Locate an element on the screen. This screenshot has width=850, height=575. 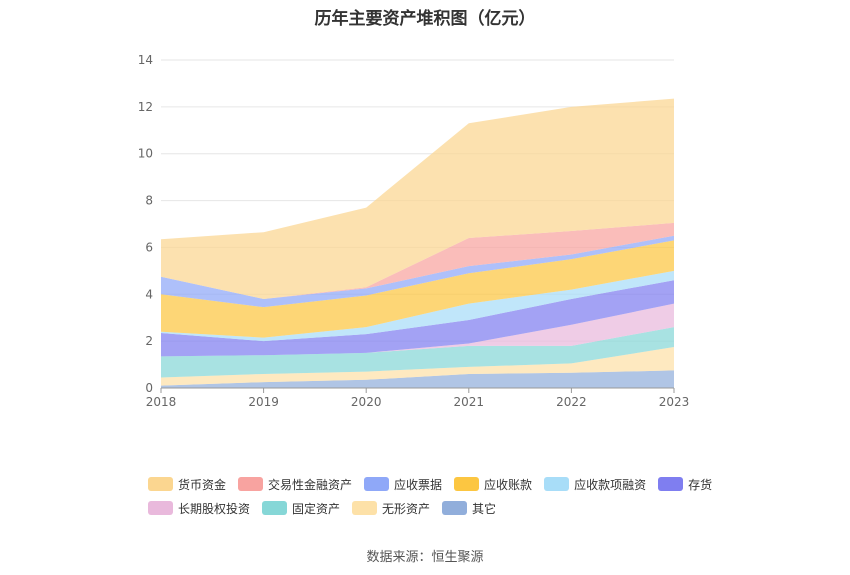
y-tick-label-5: 10 is located at coordinates (145, 154).